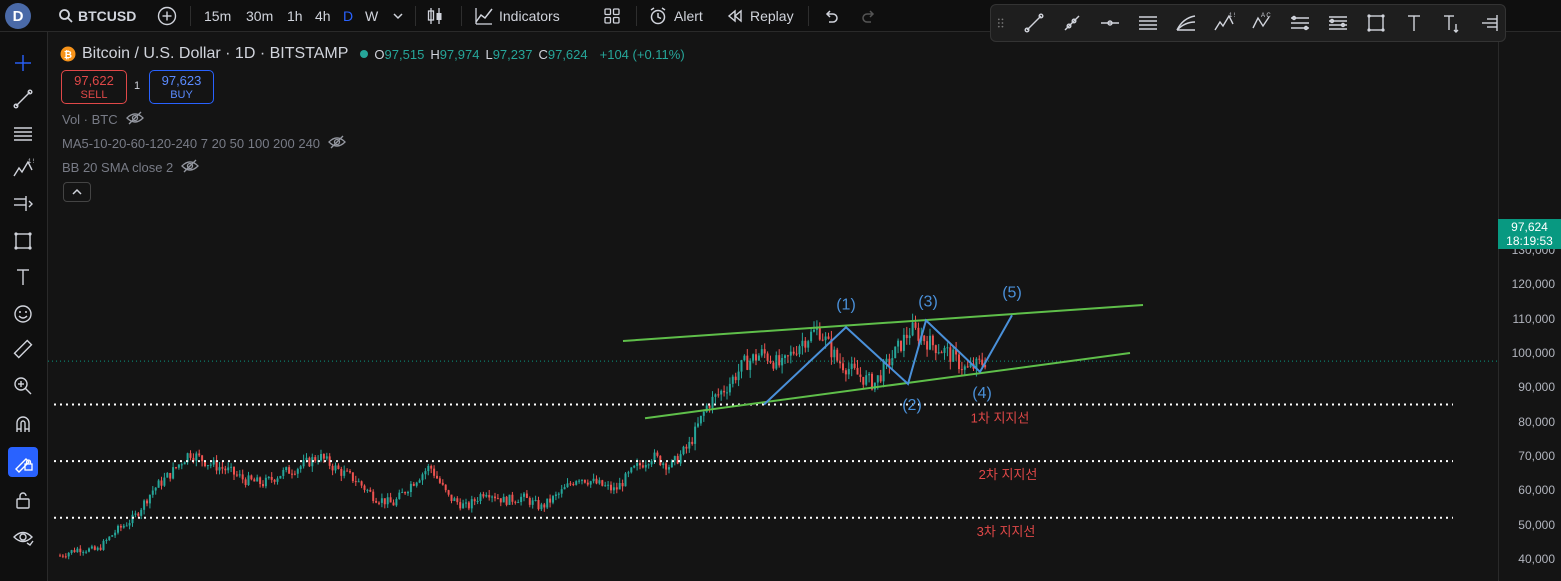 Image resolution: width=1561 pixels, height=581 pixels. I want to click on symbol-title: Bitcoin / U.S. Dollar · 1D · BITSTAMP, so click(215, 53).